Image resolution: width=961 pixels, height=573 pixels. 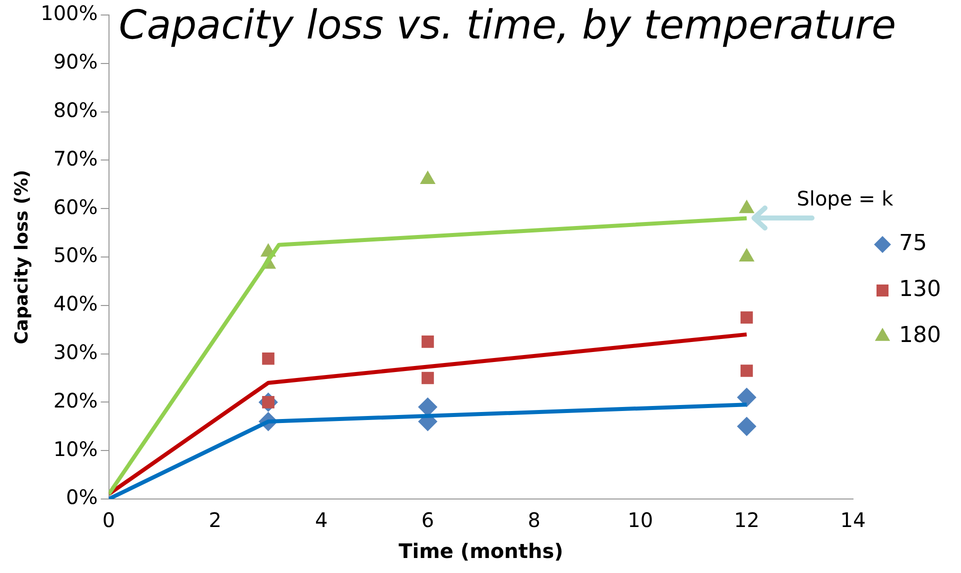 What do you see at coordinates (853, 520) in the screenshot?
I see `x-tick-label: 14` at bounding box center [853, 520].